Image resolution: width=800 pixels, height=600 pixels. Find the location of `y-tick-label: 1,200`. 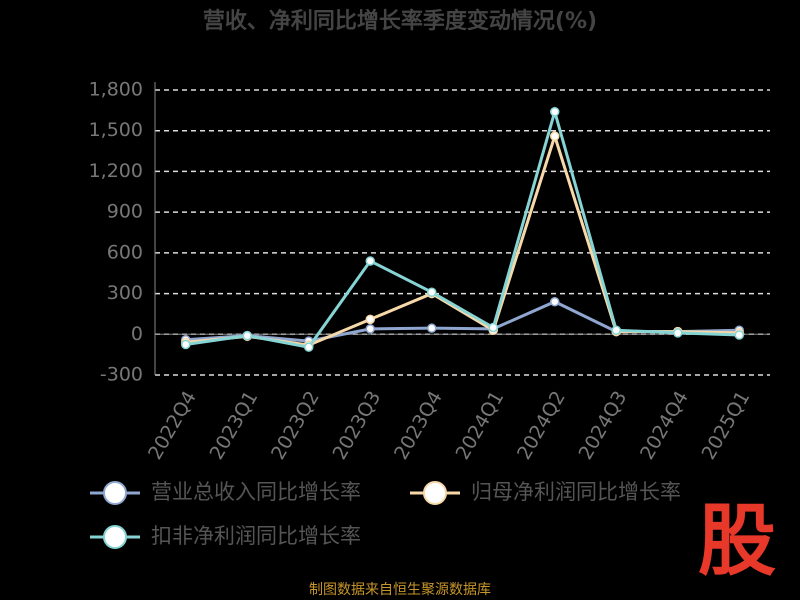

y-tick-label: 1,200 is located at coordinates (116, 171).